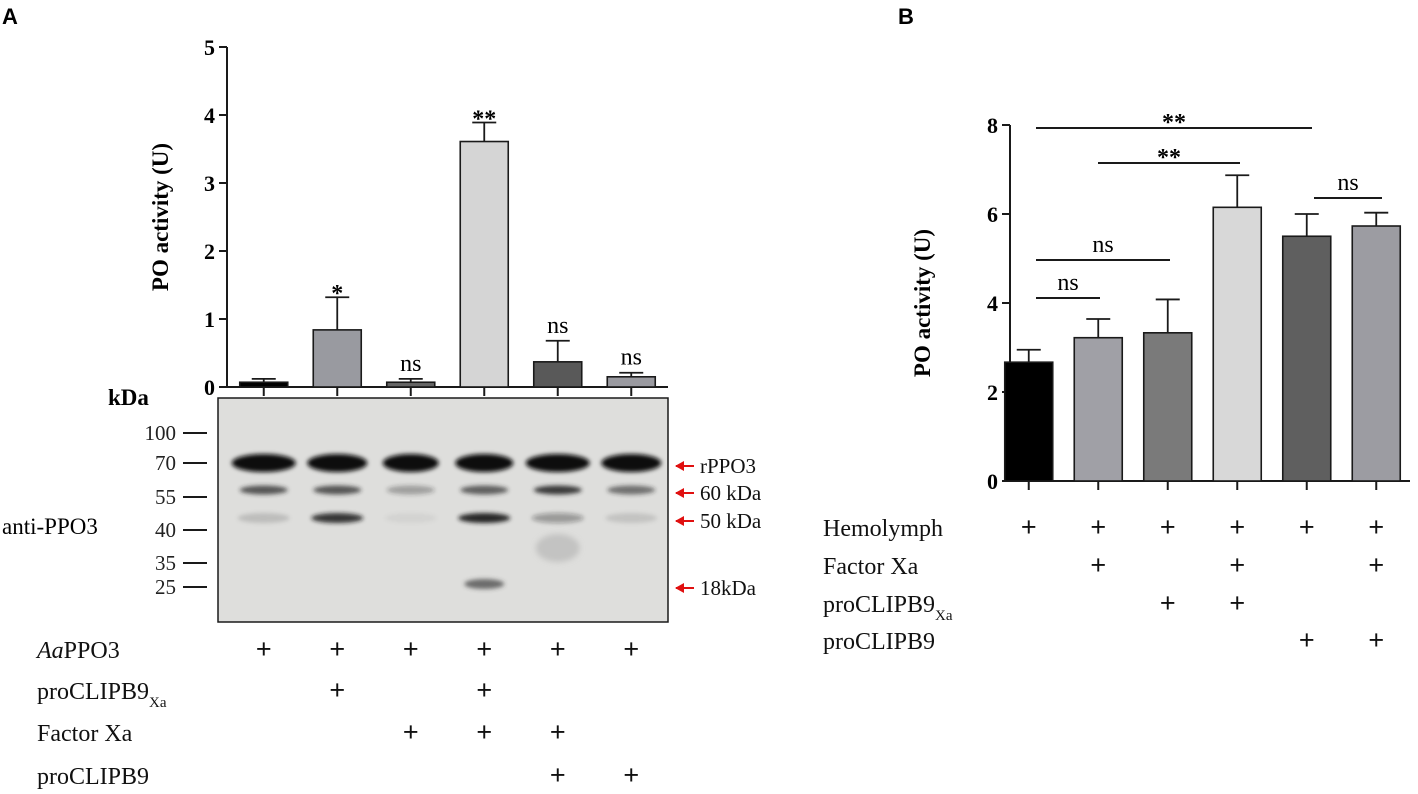 Image resolution: width=1418 pixels, height=794 pixels. I want to click on condition-name: PPO3, so click(92, 651).